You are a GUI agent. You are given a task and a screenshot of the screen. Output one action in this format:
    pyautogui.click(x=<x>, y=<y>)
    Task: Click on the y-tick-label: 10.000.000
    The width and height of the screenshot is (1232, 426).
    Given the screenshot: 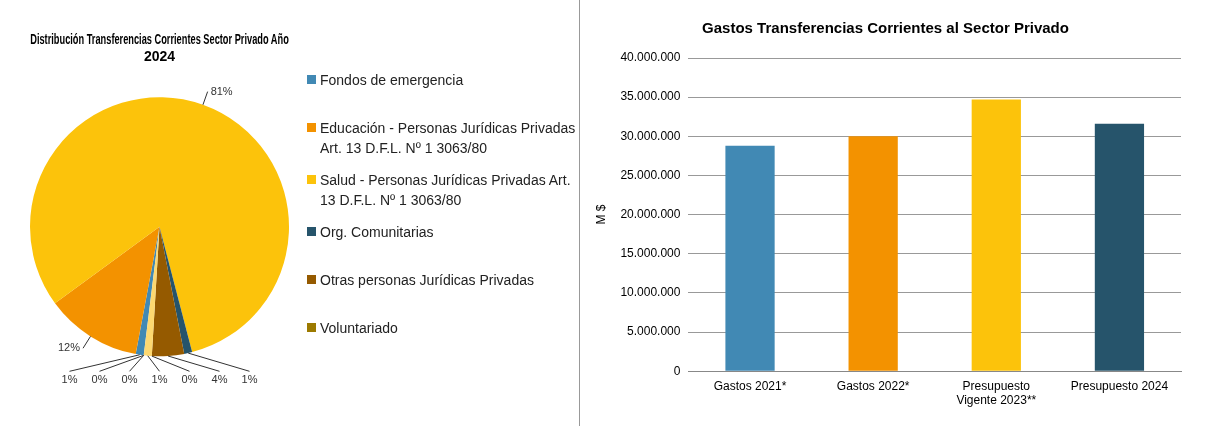 What is the action you would take?
    pyautogui.click(x=650, y=292)
    